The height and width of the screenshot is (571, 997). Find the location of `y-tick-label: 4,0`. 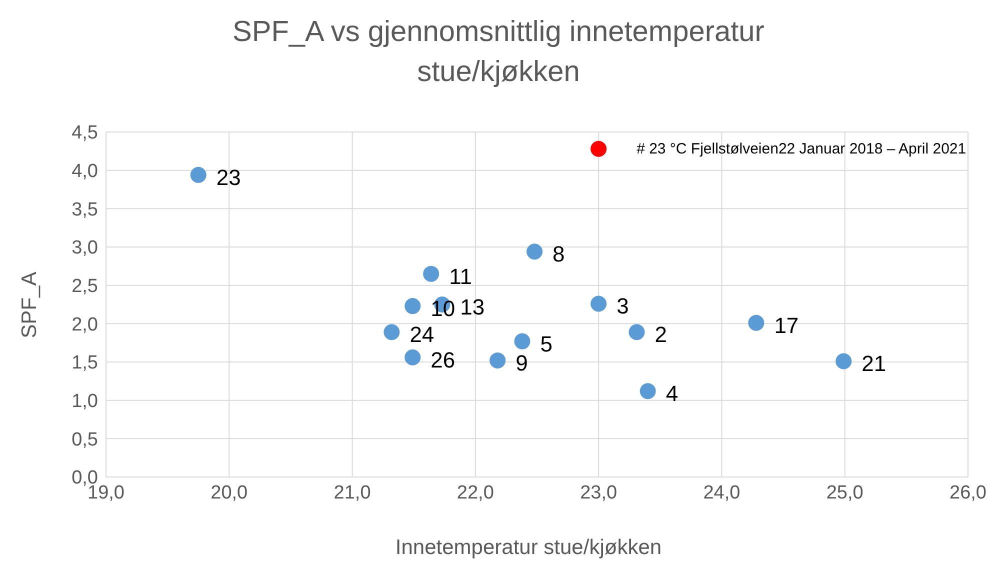

y-tick-label: 4,0 is located at coordinates (85, 171).